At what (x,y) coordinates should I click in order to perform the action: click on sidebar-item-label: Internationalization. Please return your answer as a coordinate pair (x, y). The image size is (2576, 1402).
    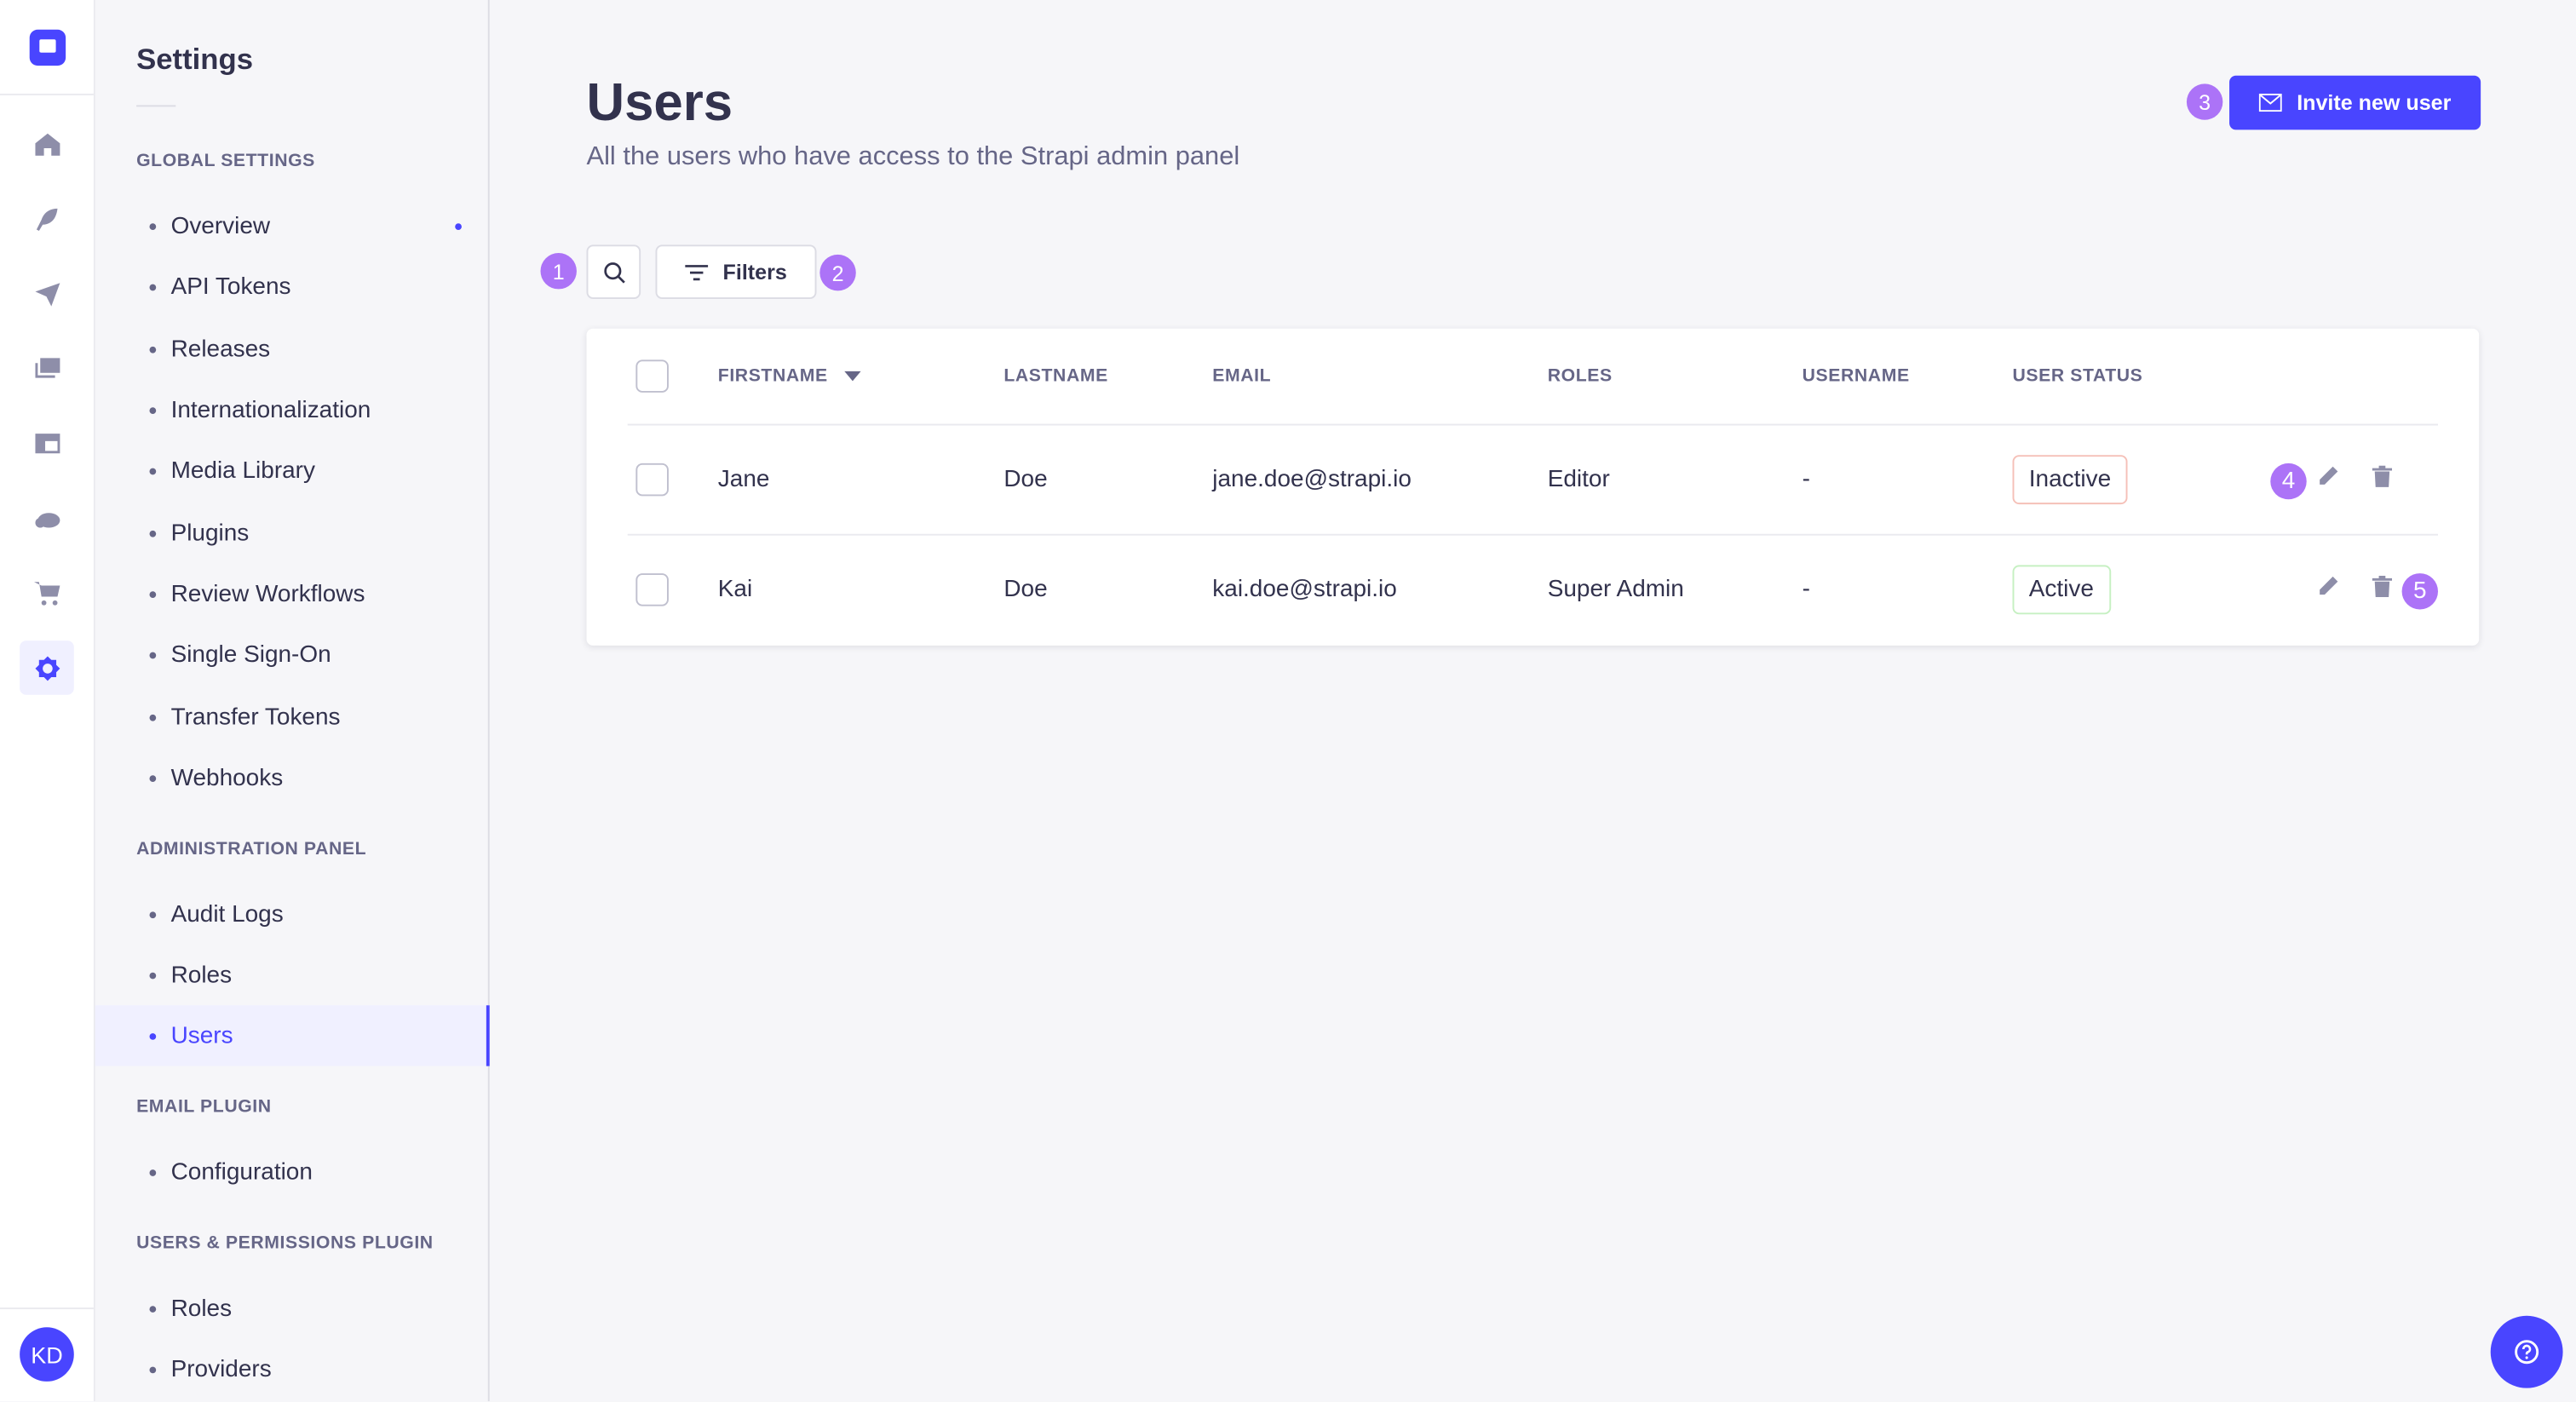
    Looking at the image, I should click on (271, 409).